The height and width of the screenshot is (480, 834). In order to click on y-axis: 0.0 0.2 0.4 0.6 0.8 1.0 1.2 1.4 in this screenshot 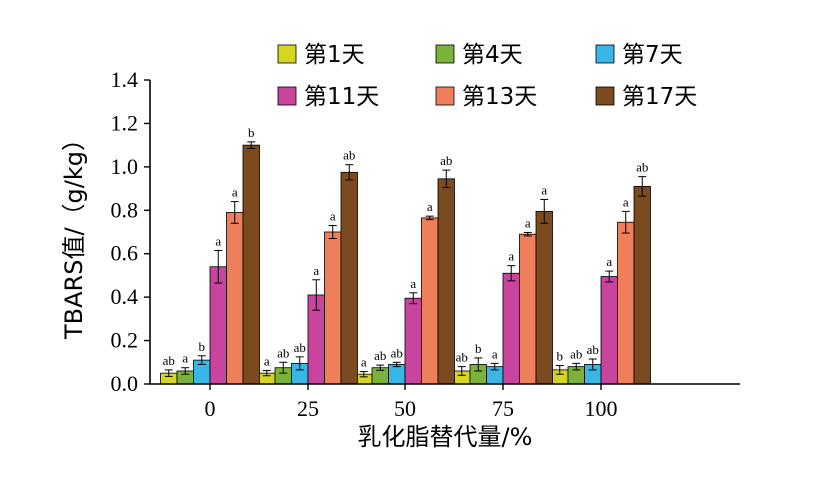, I will do `click(130, 231)`.